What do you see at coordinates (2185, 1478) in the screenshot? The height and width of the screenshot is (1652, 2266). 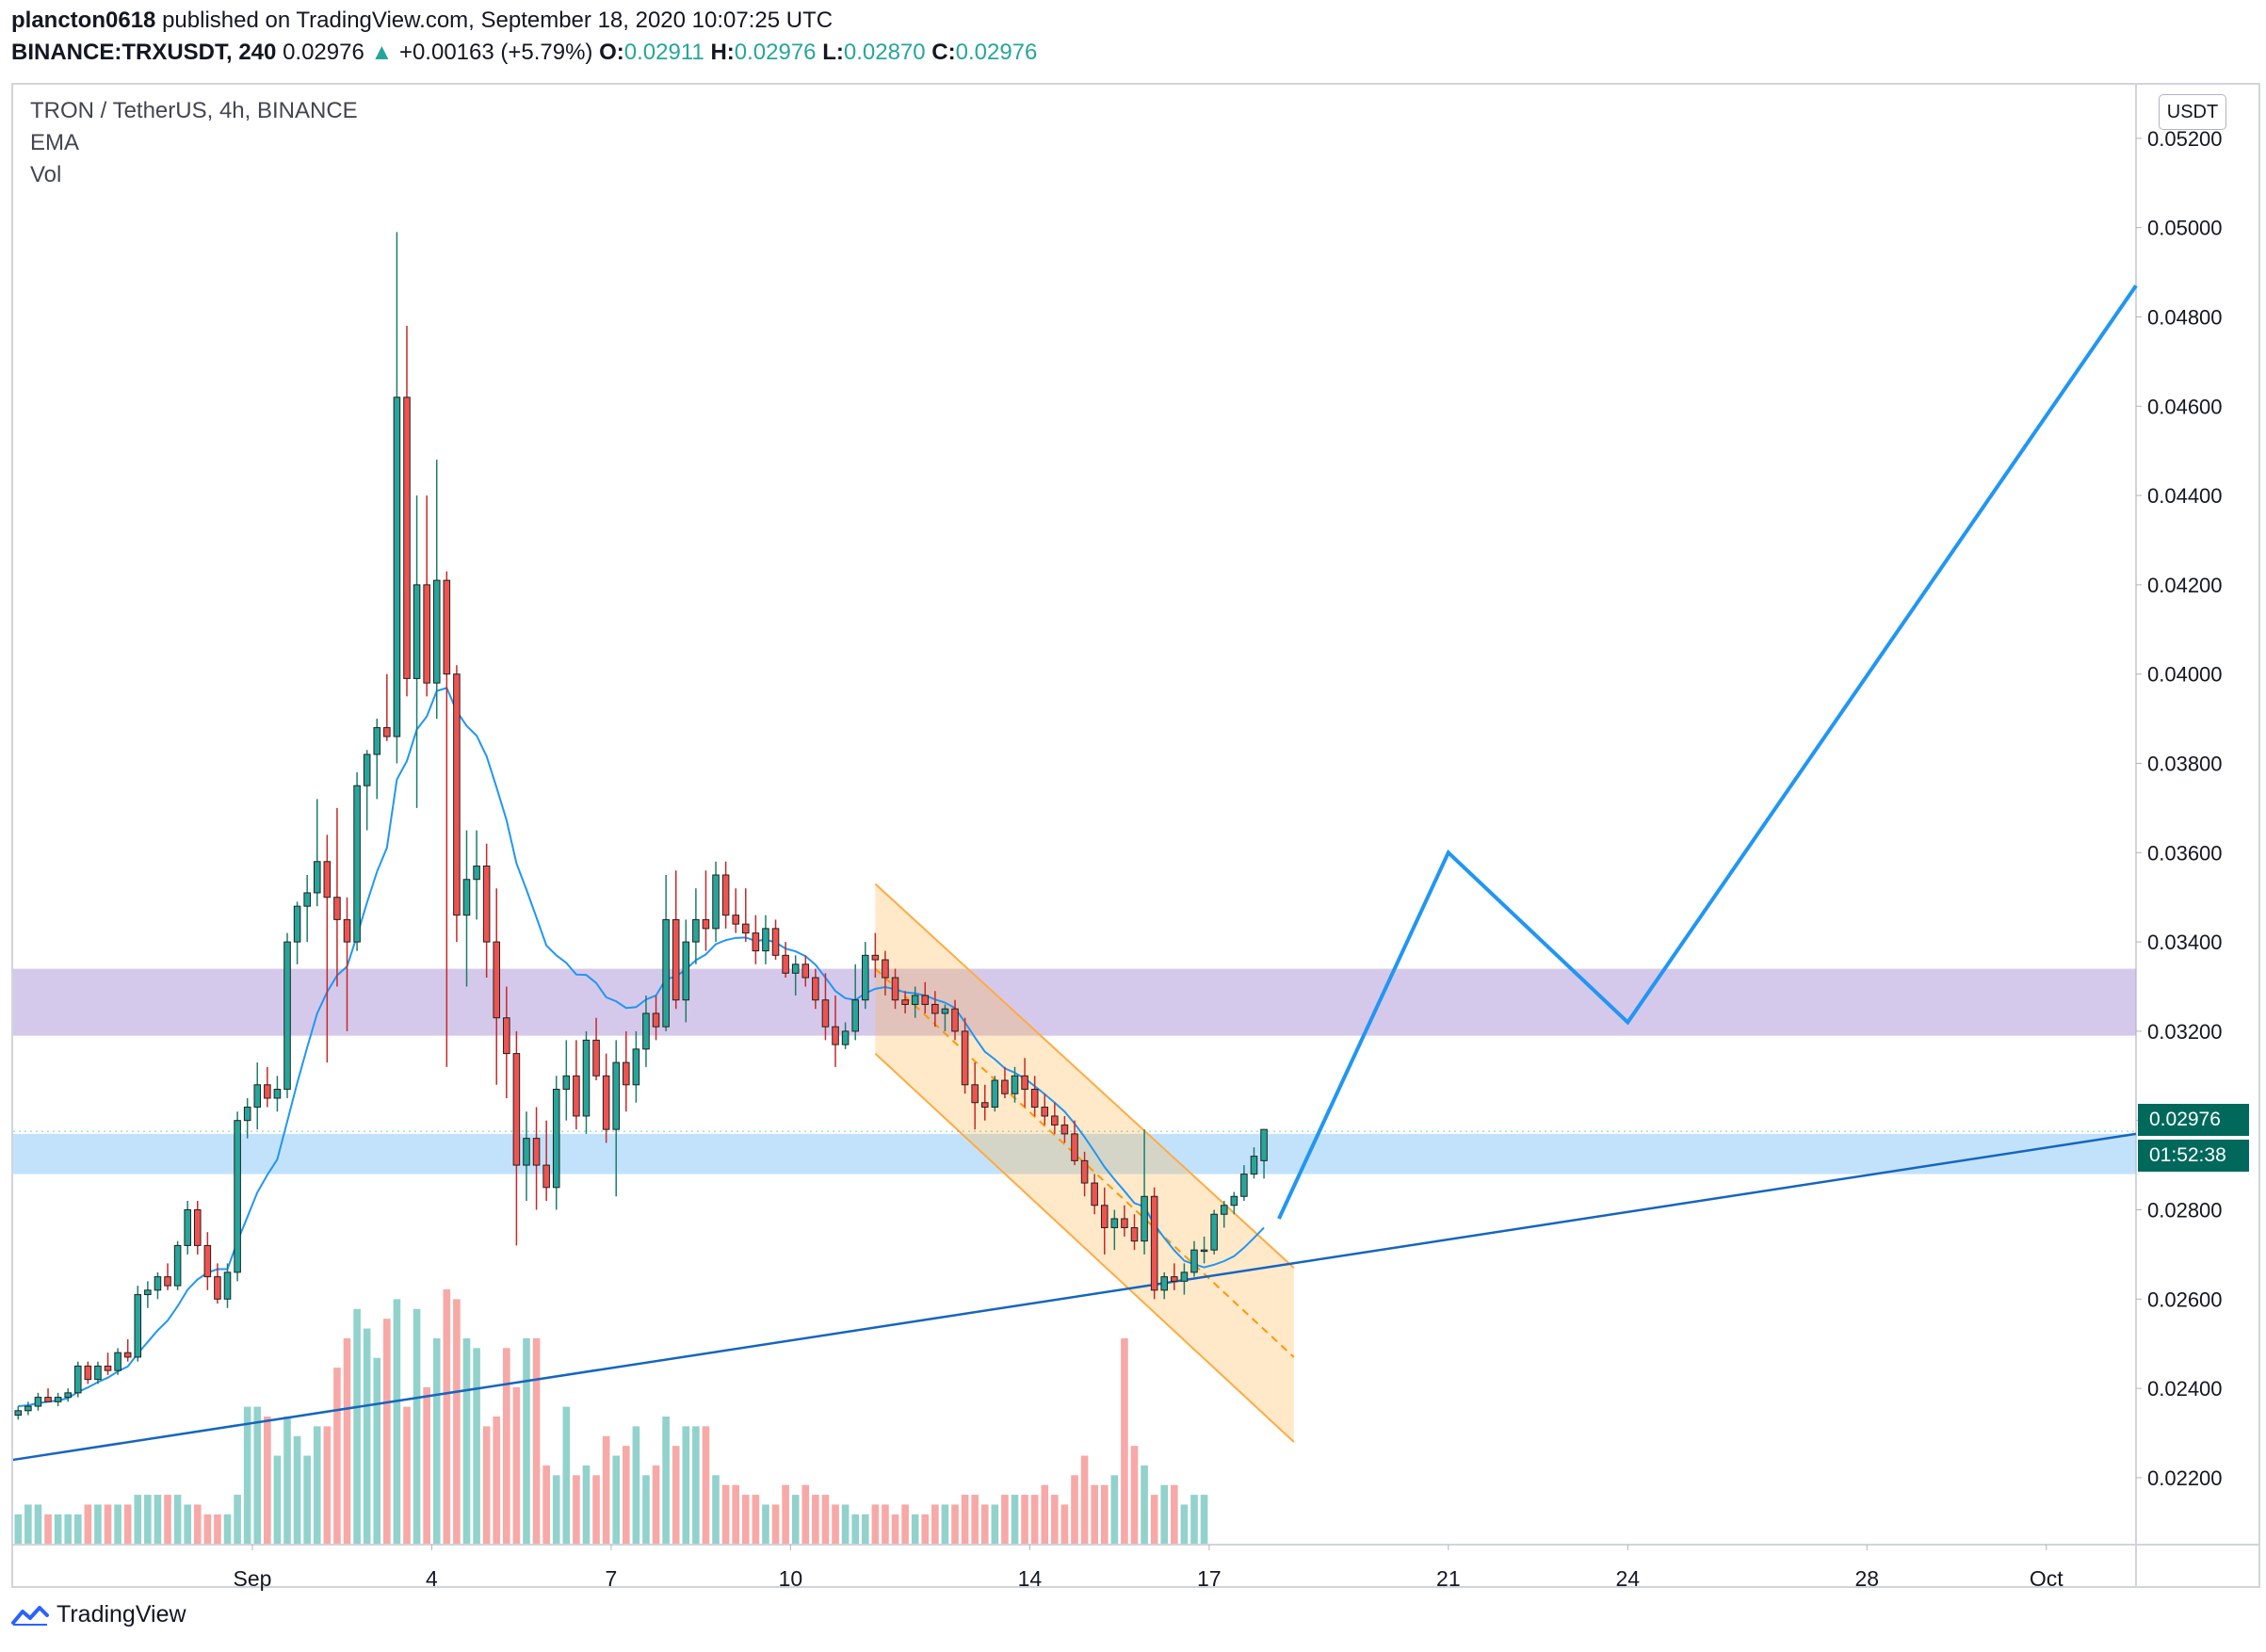 I see `price-tick-label: 0.02200` at bounding box center [2185, 1478].